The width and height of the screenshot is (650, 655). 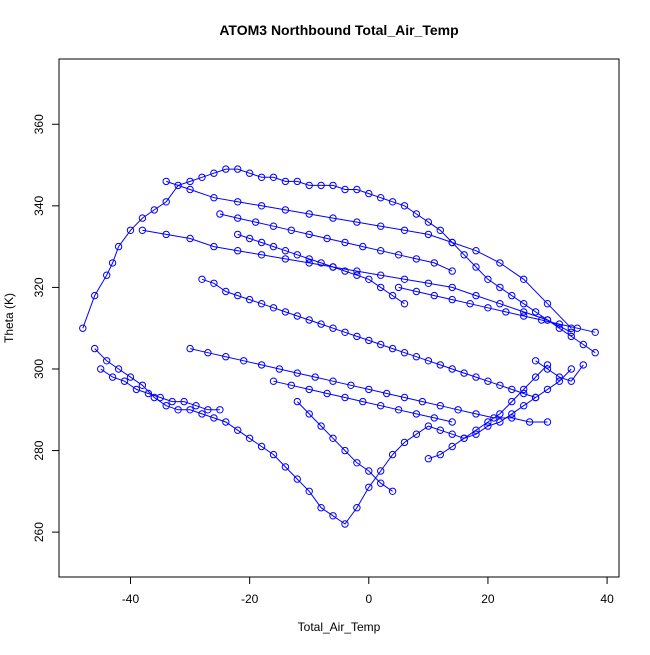 What do you see at coordinates (368, 599) in the screenshot?
I see `x-tick-label: 0` at bounding box center [368, 599].